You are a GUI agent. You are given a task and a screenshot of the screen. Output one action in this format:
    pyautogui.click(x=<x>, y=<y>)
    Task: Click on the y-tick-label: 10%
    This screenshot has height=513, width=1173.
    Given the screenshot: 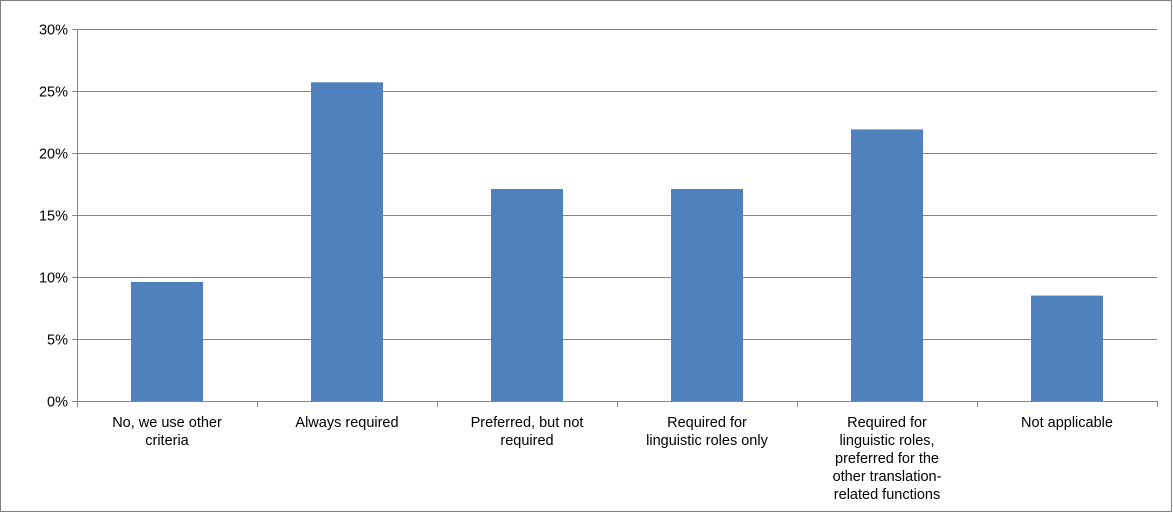 What is the action you would take?
    pyautogui.click(x=53, y=279)
    